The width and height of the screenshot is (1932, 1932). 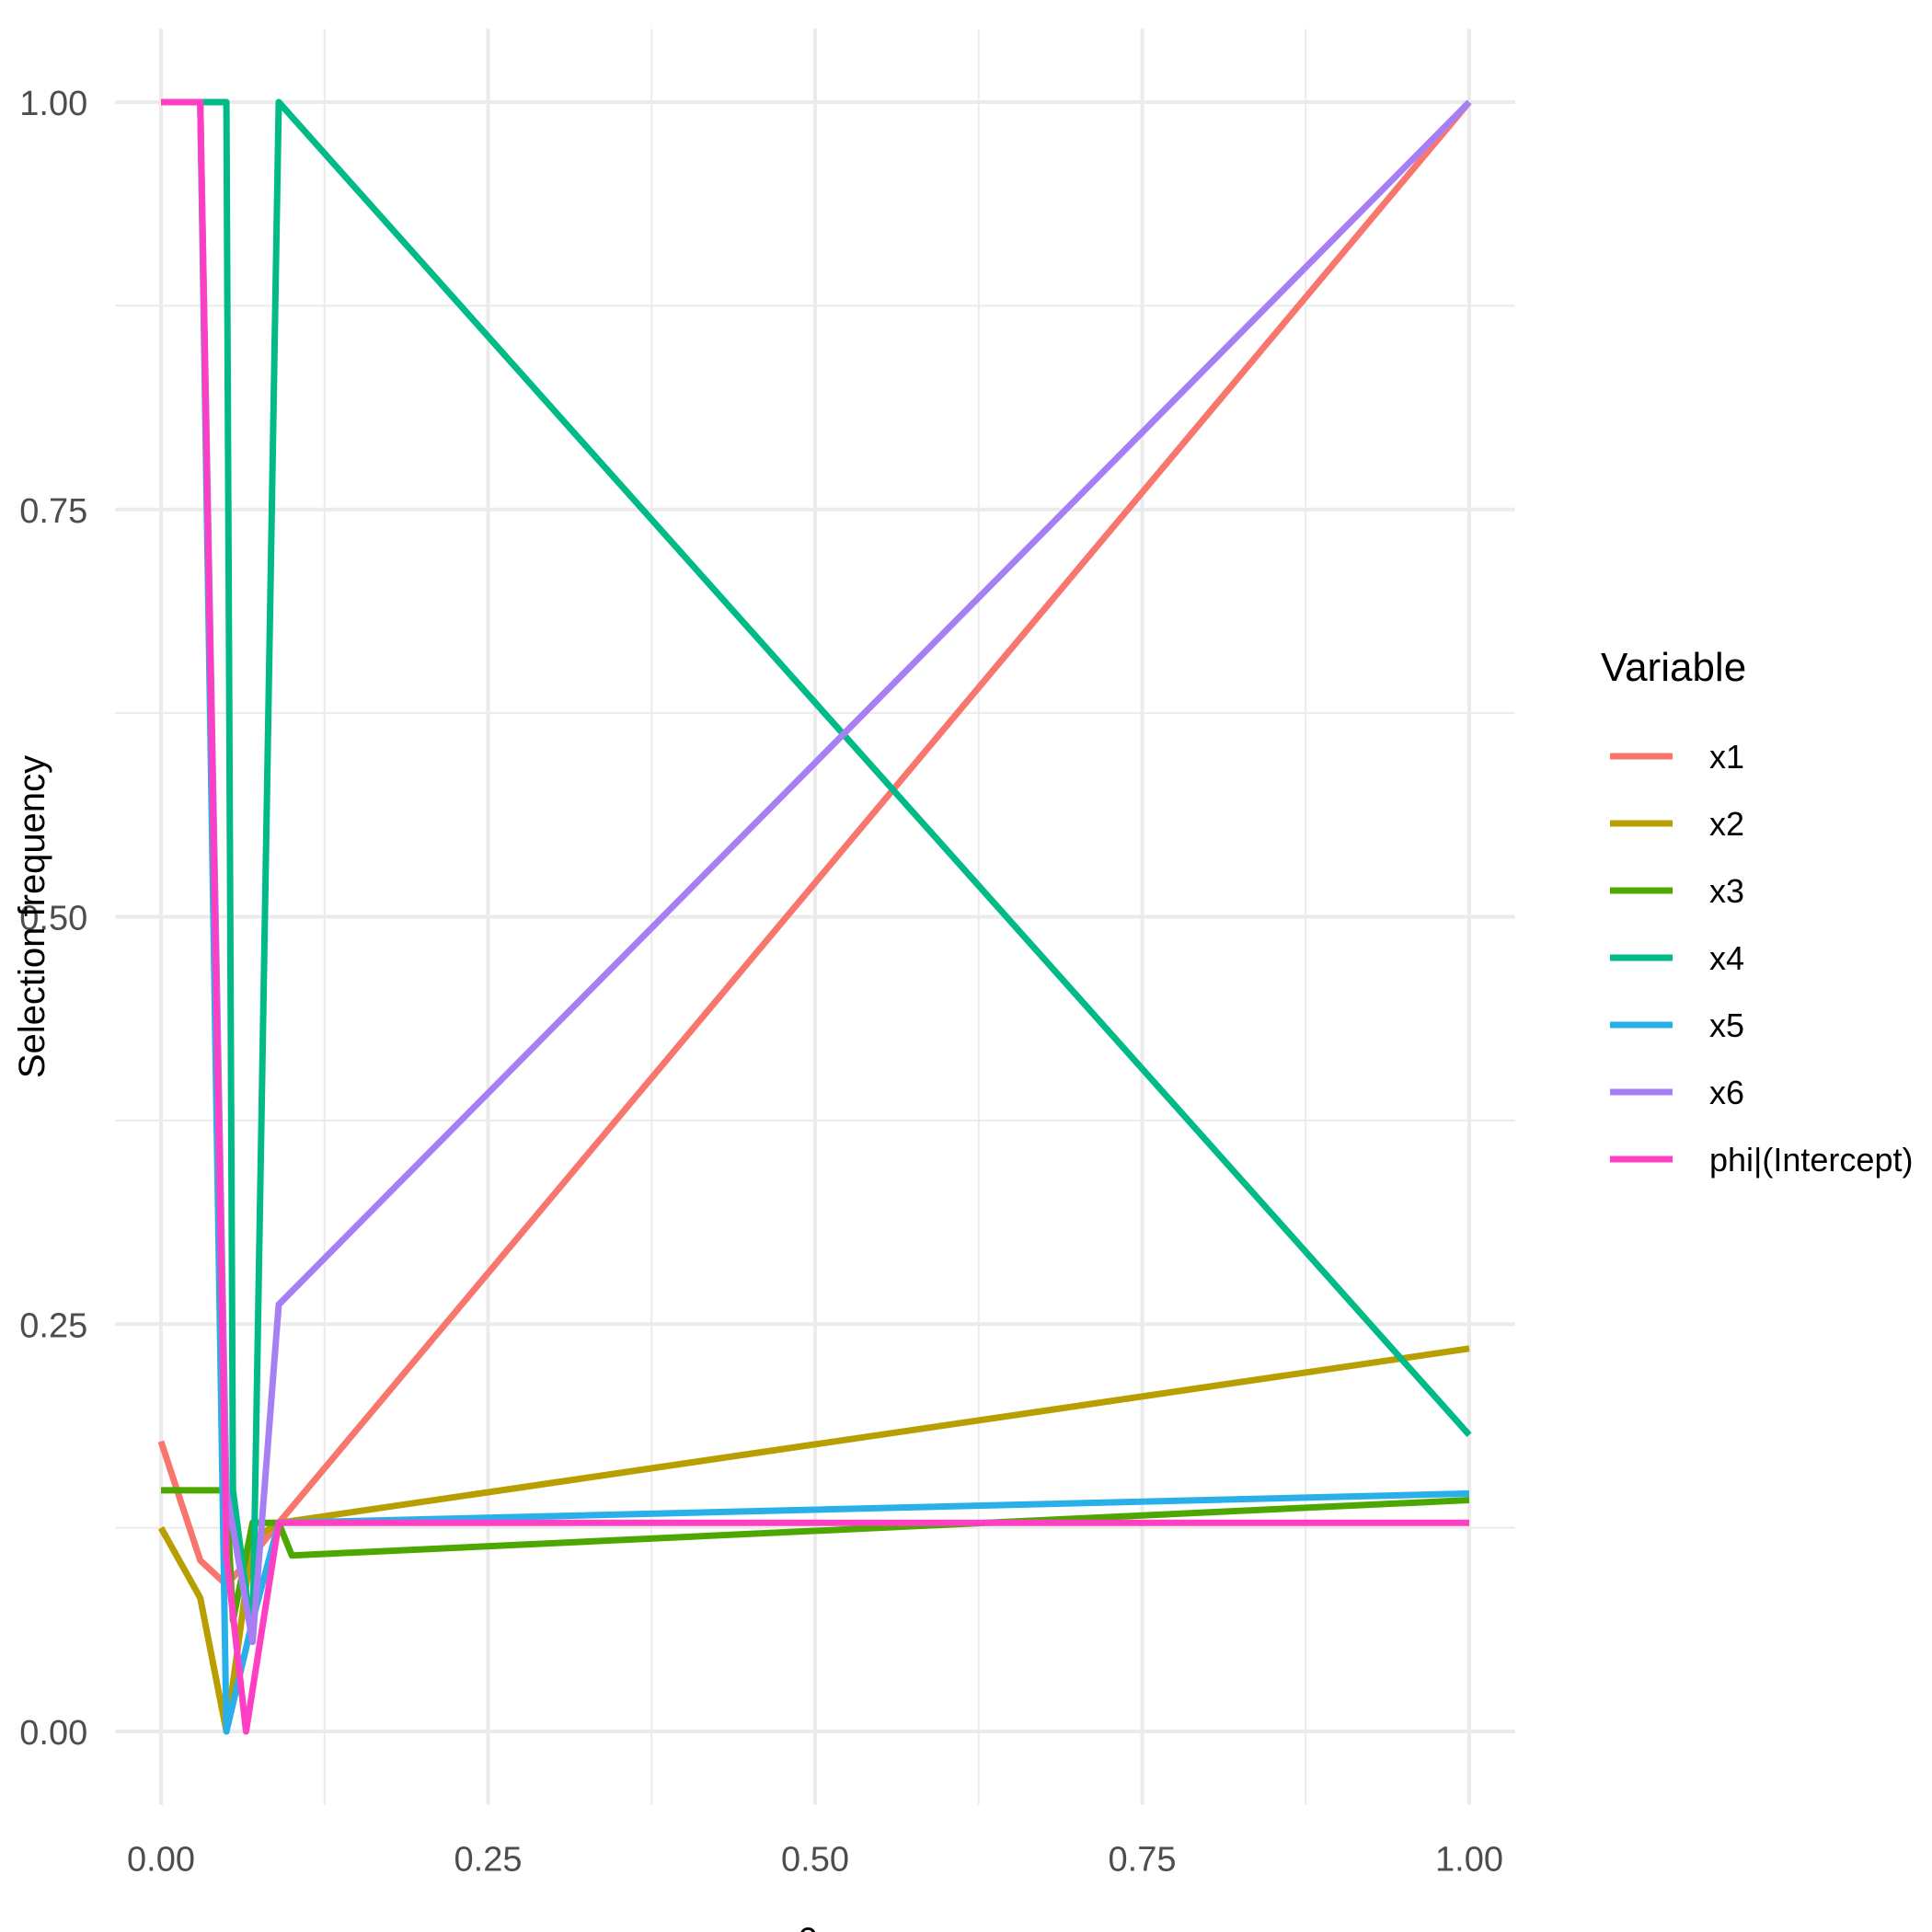 I want to click on y-tick-label: 0.50, so click(x=53, y=919).